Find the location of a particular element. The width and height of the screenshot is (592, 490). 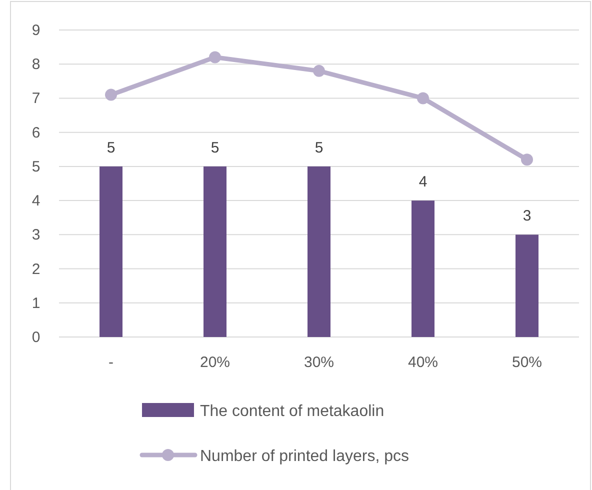

y-tick-label: 5 is located at coordinates (36, 167).